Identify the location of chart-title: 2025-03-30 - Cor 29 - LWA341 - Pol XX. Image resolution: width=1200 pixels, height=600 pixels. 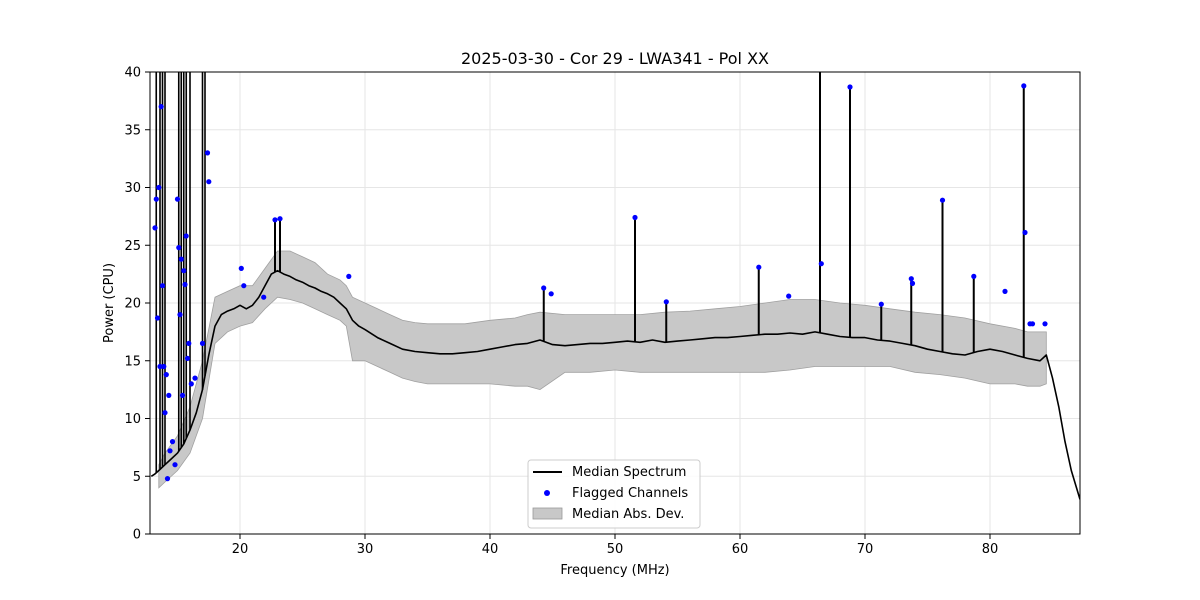
(615, 58).